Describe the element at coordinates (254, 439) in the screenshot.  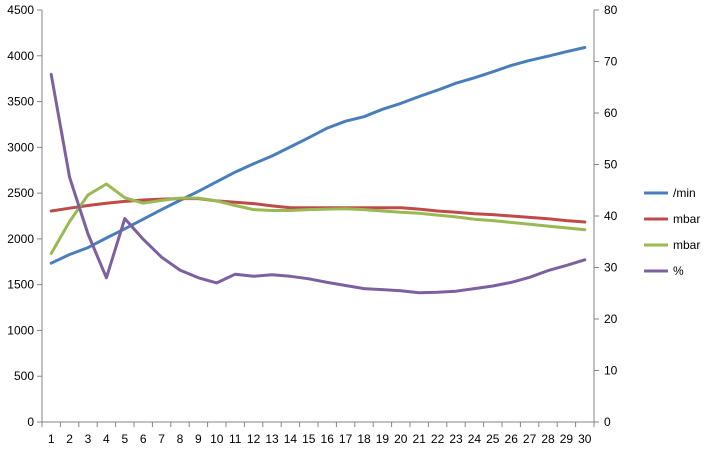
I see `x-tick-label: 12` at that location.